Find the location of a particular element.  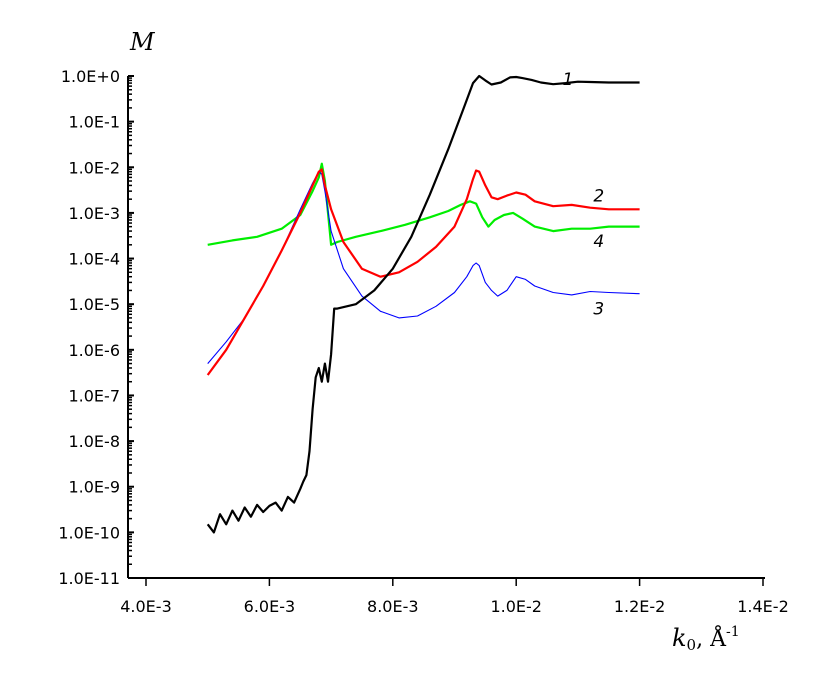

x-tick-label: 1.2E-2 is located at coordinates (640, 606).